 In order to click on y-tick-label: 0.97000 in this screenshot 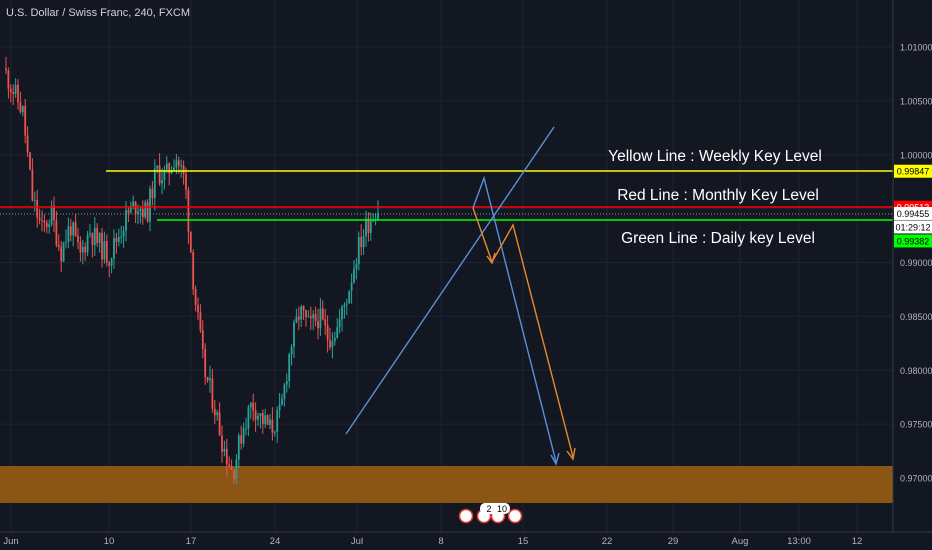, I will do `click(916, 479)`.